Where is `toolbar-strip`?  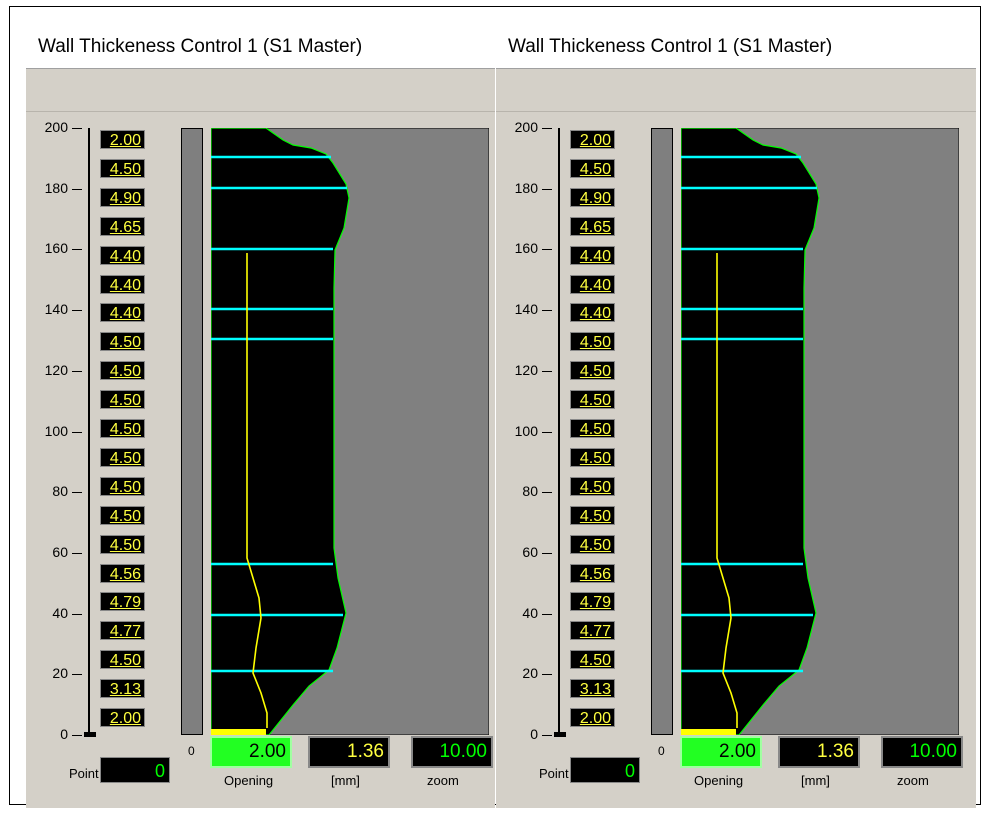 toolbar-strip is located at coordinates (260, 90).